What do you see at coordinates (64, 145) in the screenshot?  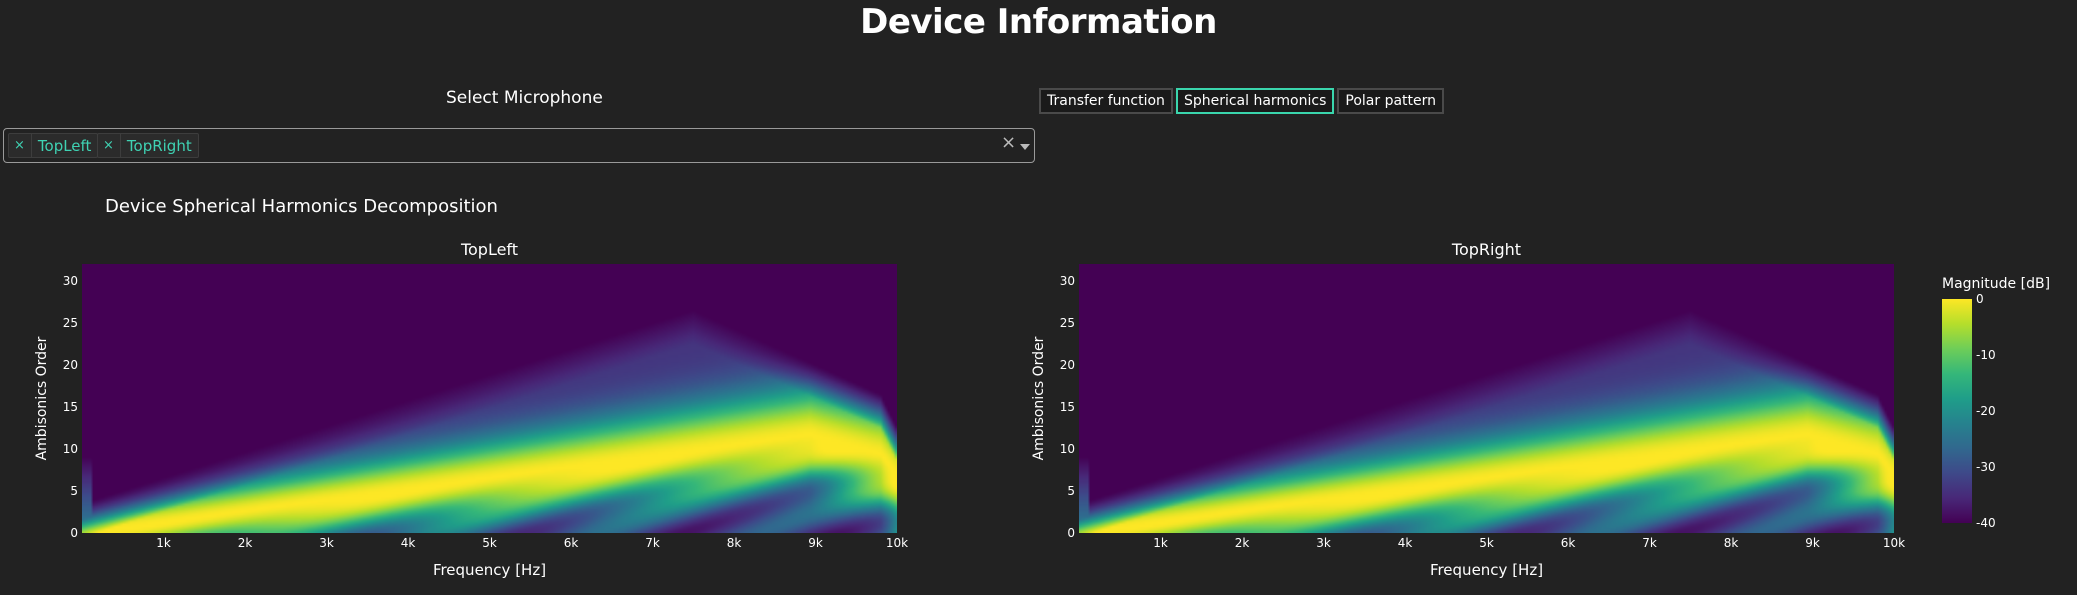 I see `chip-label-topleft: TopLeft` at bounding box center [64, 145].